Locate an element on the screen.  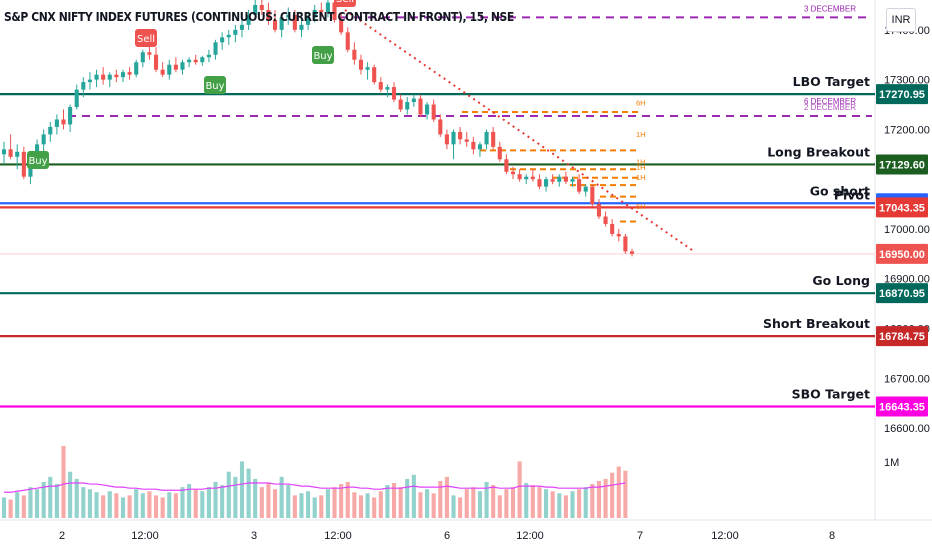
time-axis: 2 12:00 3 12:00 6 12:00 7 12:00 8 is located at coordinates (447, 536).